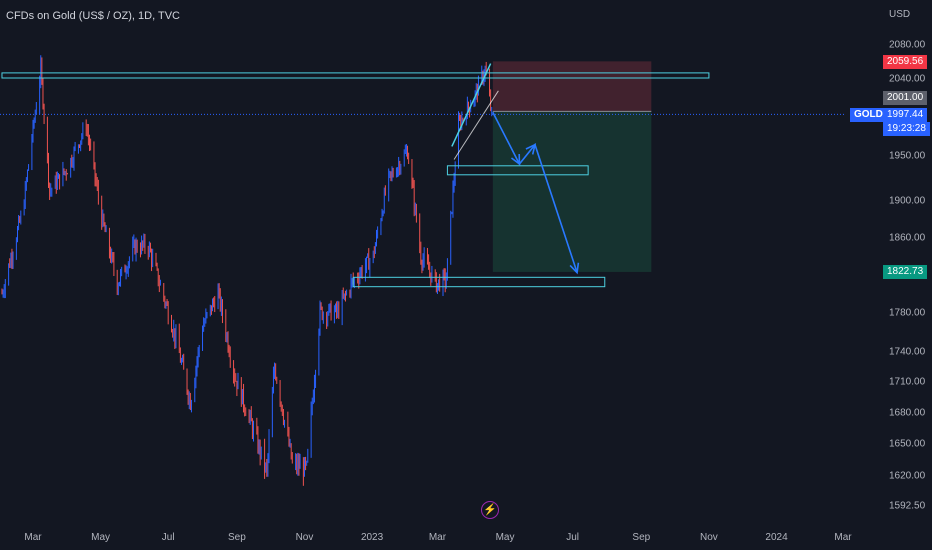 This screenshot has width=932, height=550. Describe the element at coordinates (905, 115) in the screenshot. I see `last-price-tag: 1997.44` at that location.